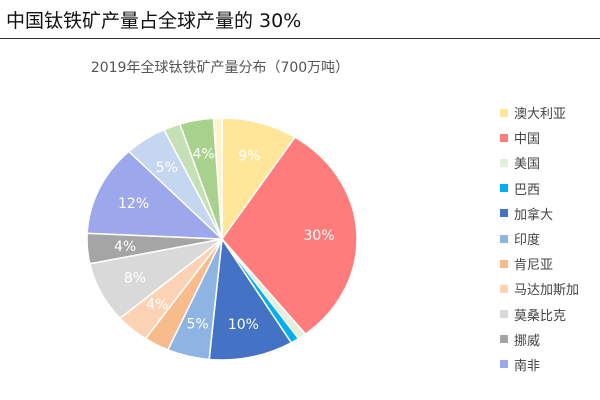 This screenshot has height=400, width=600. I want to click on legend-label: 印度, so click(527, 241).